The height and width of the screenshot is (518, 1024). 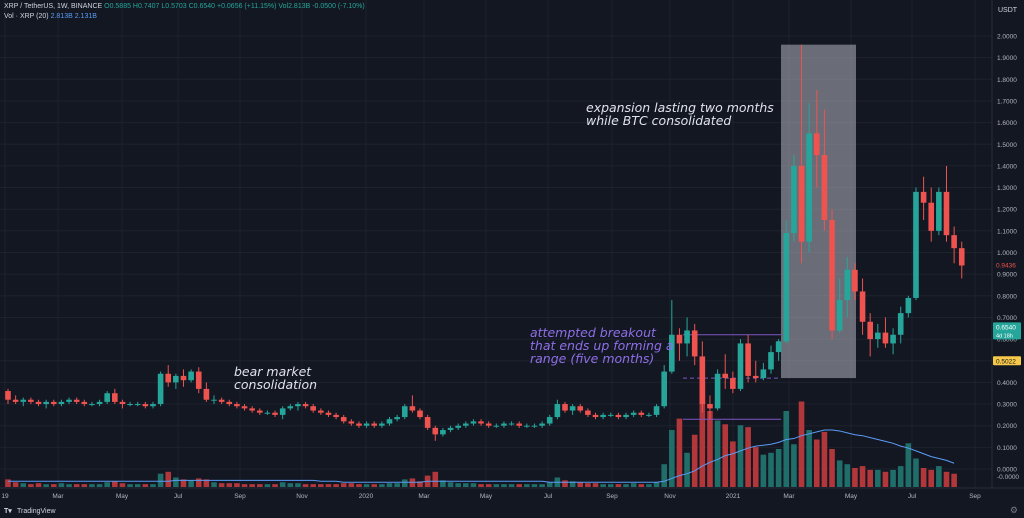 I want to click on last-price-label-bg, so click(x=1007, y=265).